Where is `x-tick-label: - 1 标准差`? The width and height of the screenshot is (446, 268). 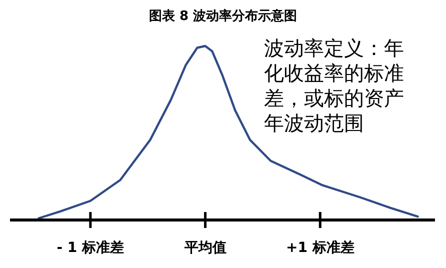
x-tick-label: - 1 标准差 is located at coordinates (90, 248).